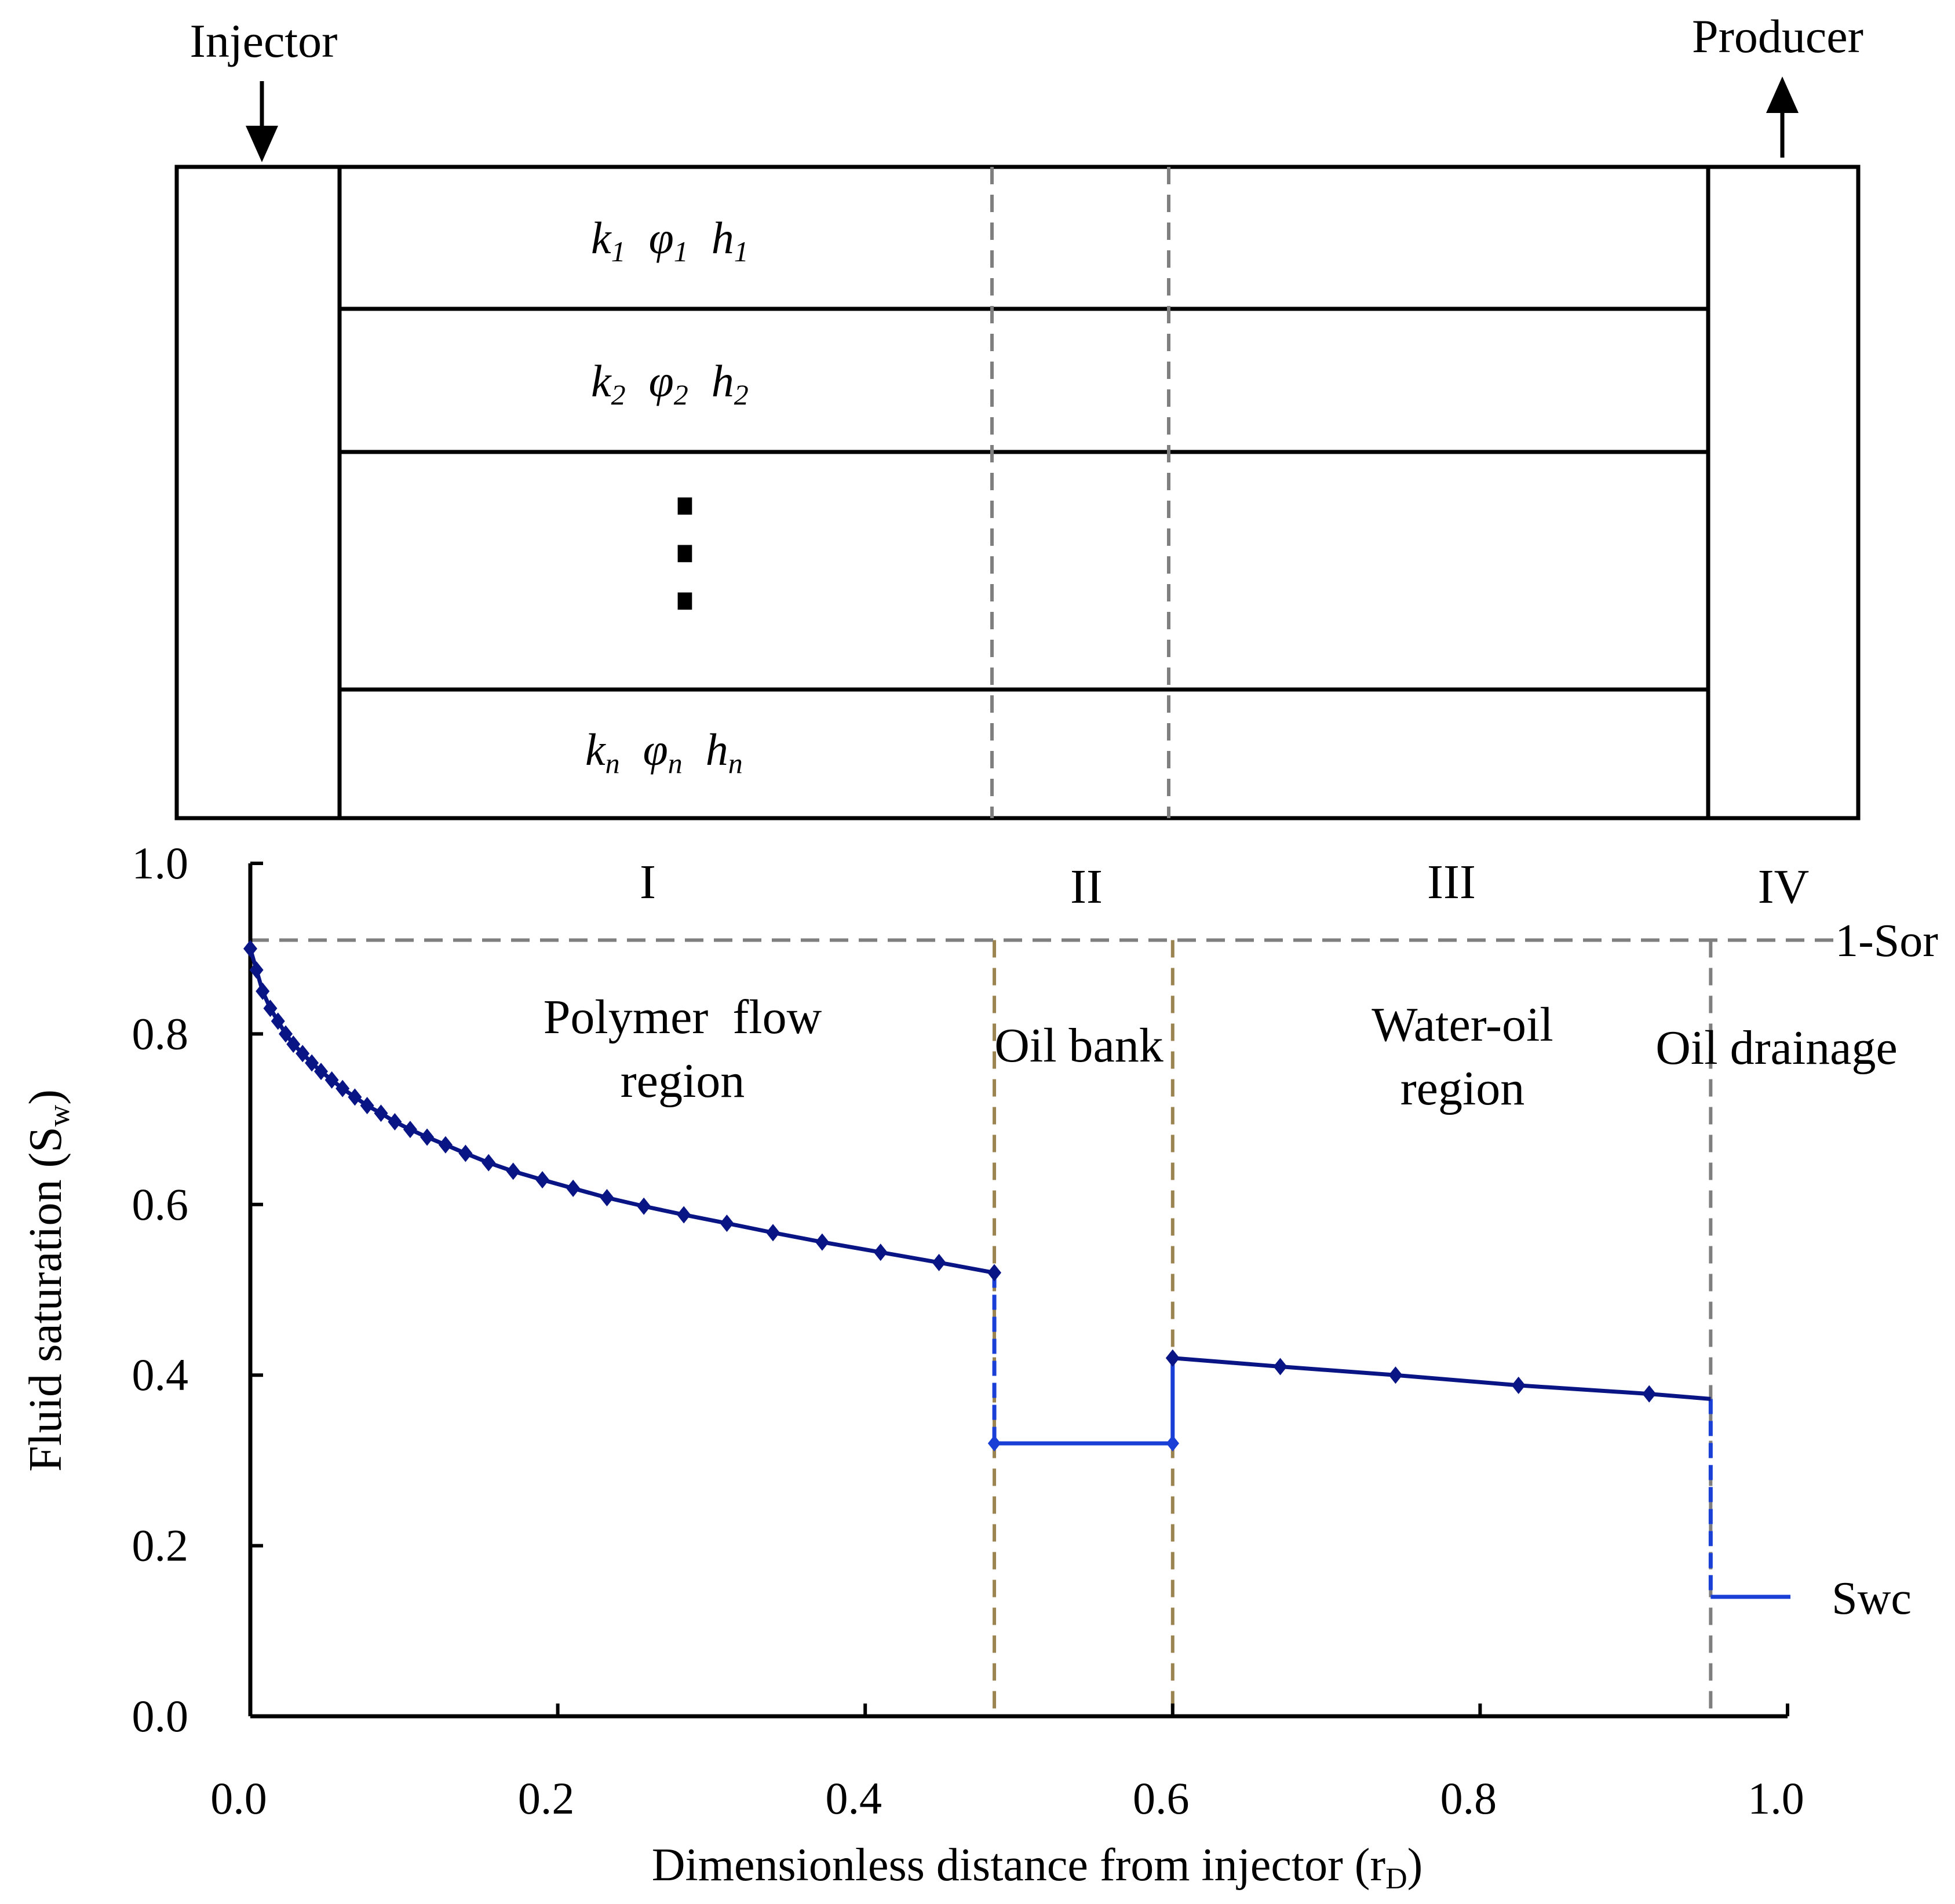  I want to click on region-I-name-line1: Polymer flow, so click(683, 1017).